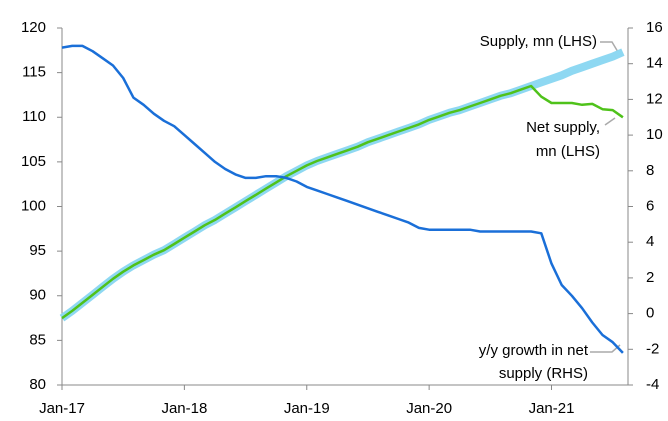 The width and height of the screenshot is (668, 421). What do you see at coordinates (184, 408) in the screenshot?
I see `x-tick-label: Jan-18` at bounding box center [184, 408].